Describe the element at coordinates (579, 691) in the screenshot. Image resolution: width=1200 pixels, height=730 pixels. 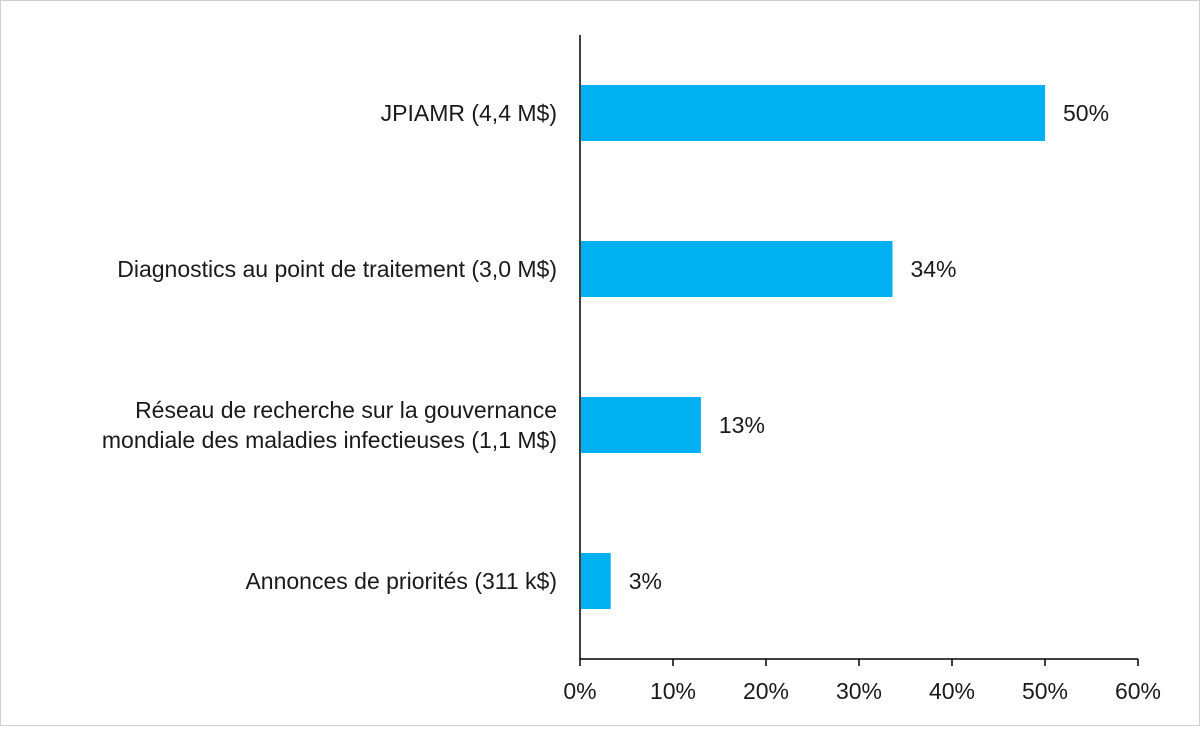
I see `x-tick-label-0: 0%` at that location.